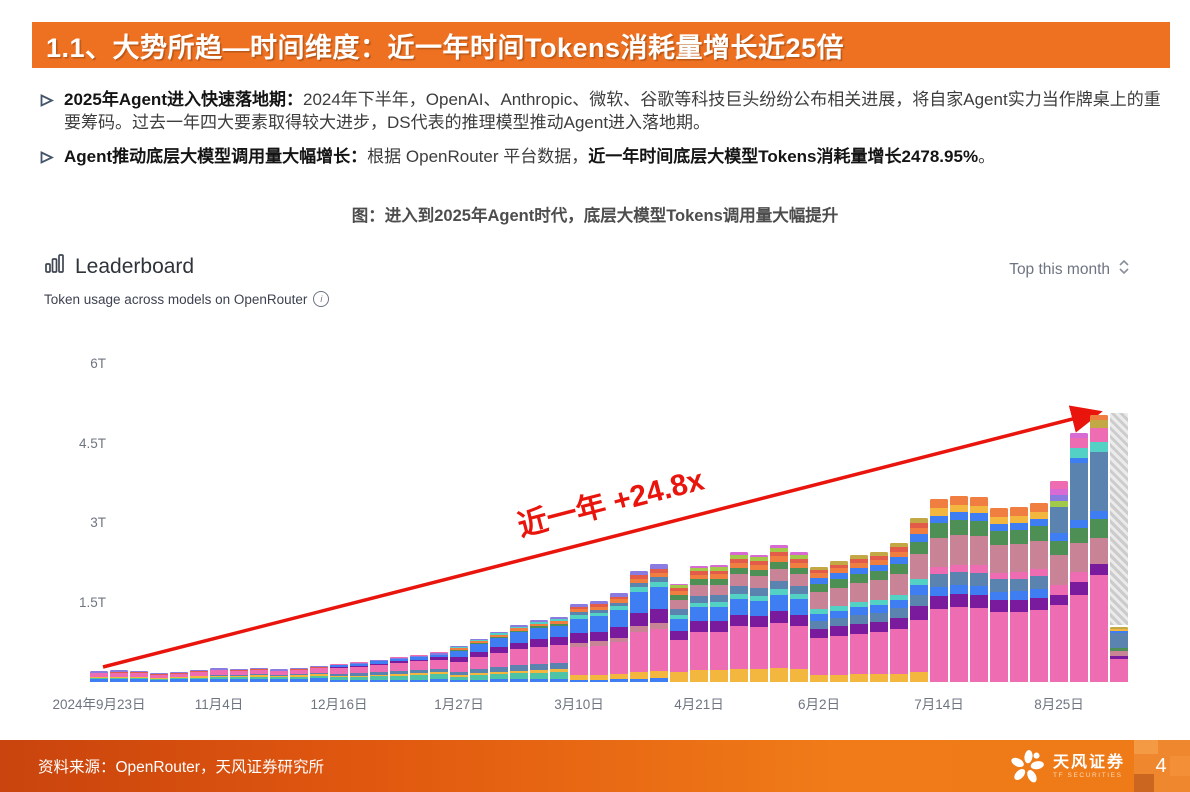 This screenshot has height=792, width=1190. Describe the element at coordinates (601, 45) in the screenshot. I see `header-bar: 1.1、大势所趋—时间维度：近一年时间Tokens消耗量增长近25倍` at that location.